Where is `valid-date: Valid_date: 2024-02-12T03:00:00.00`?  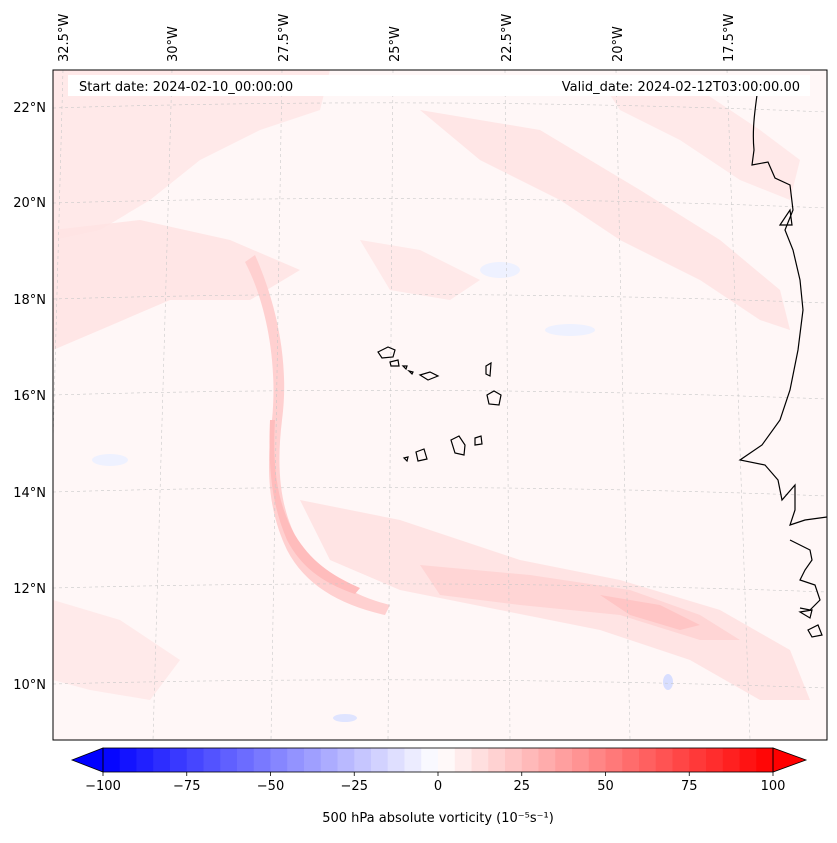
valid-date: Valid_date: 2024-02-12T03:00:00.00 is located at coordinates (681, 87).